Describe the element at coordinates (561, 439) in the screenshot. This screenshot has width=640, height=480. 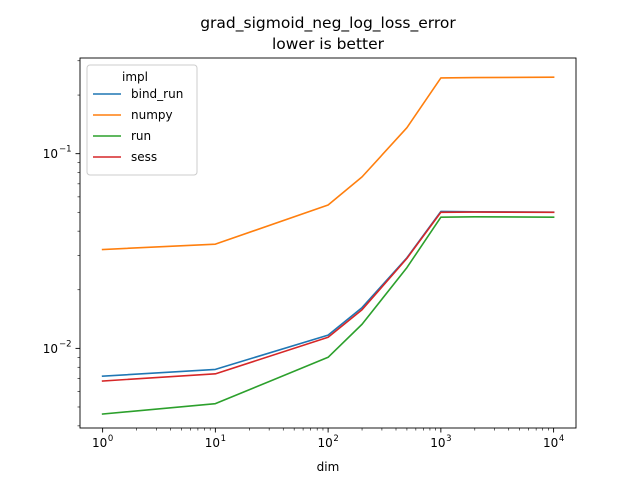
I see `x-tick-exponent: 4` at that location.